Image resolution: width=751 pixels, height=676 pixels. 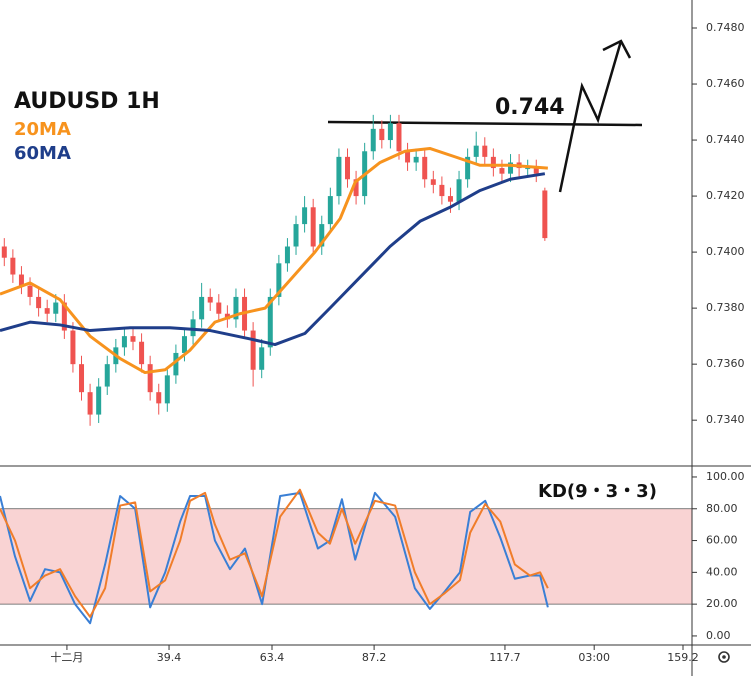 What do you see at coordinates (87, 101) in the screenshot?
I see `chart-title: AUDUSD 1H` at bounding box center [87, 101].